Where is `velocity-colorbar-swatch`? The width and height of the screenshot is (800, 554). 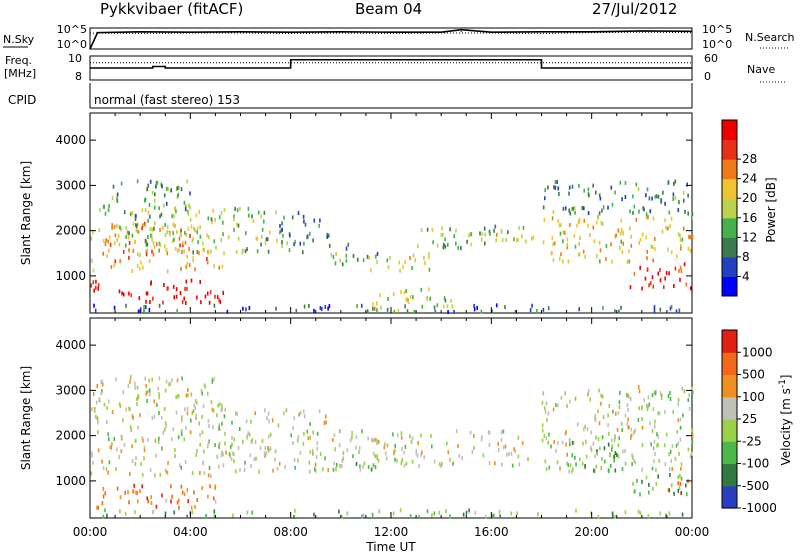 velocity-colorbar-swatch is located at coordinates (729, 497).